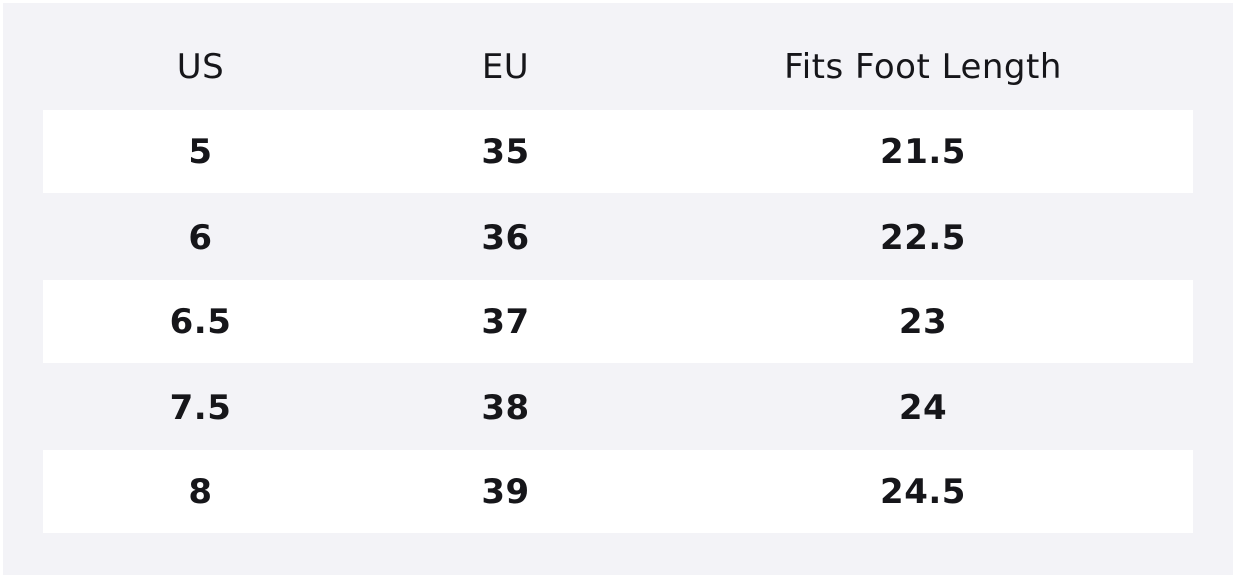 Image resolution: width=1236 pixels, height=578 pixels. I want to click on cell-eu: 35, so click(505, 151).